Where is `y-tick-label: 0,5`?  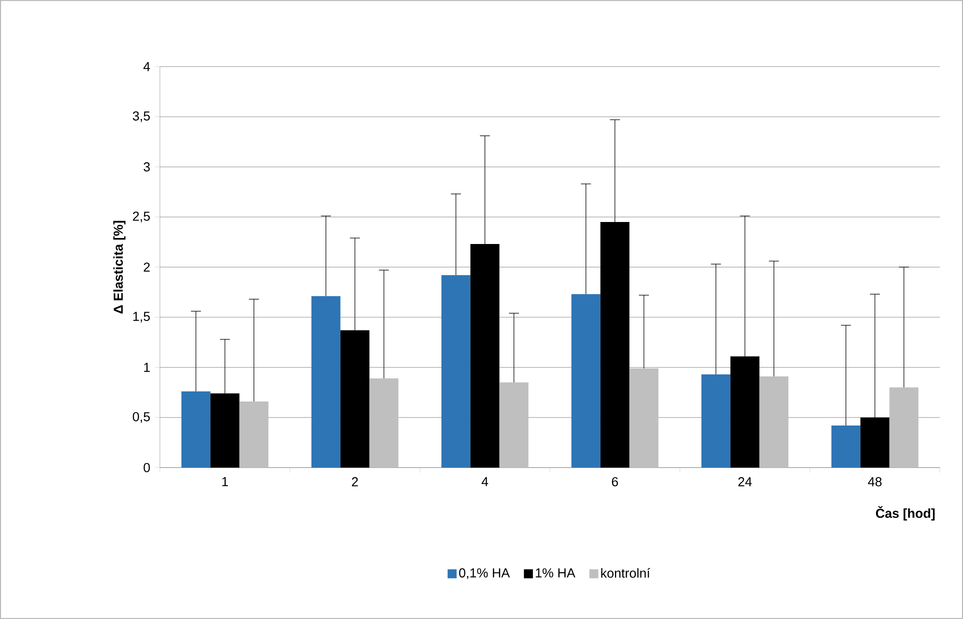 y-tick-label: 0,5 is located at coordinates (141, 417).